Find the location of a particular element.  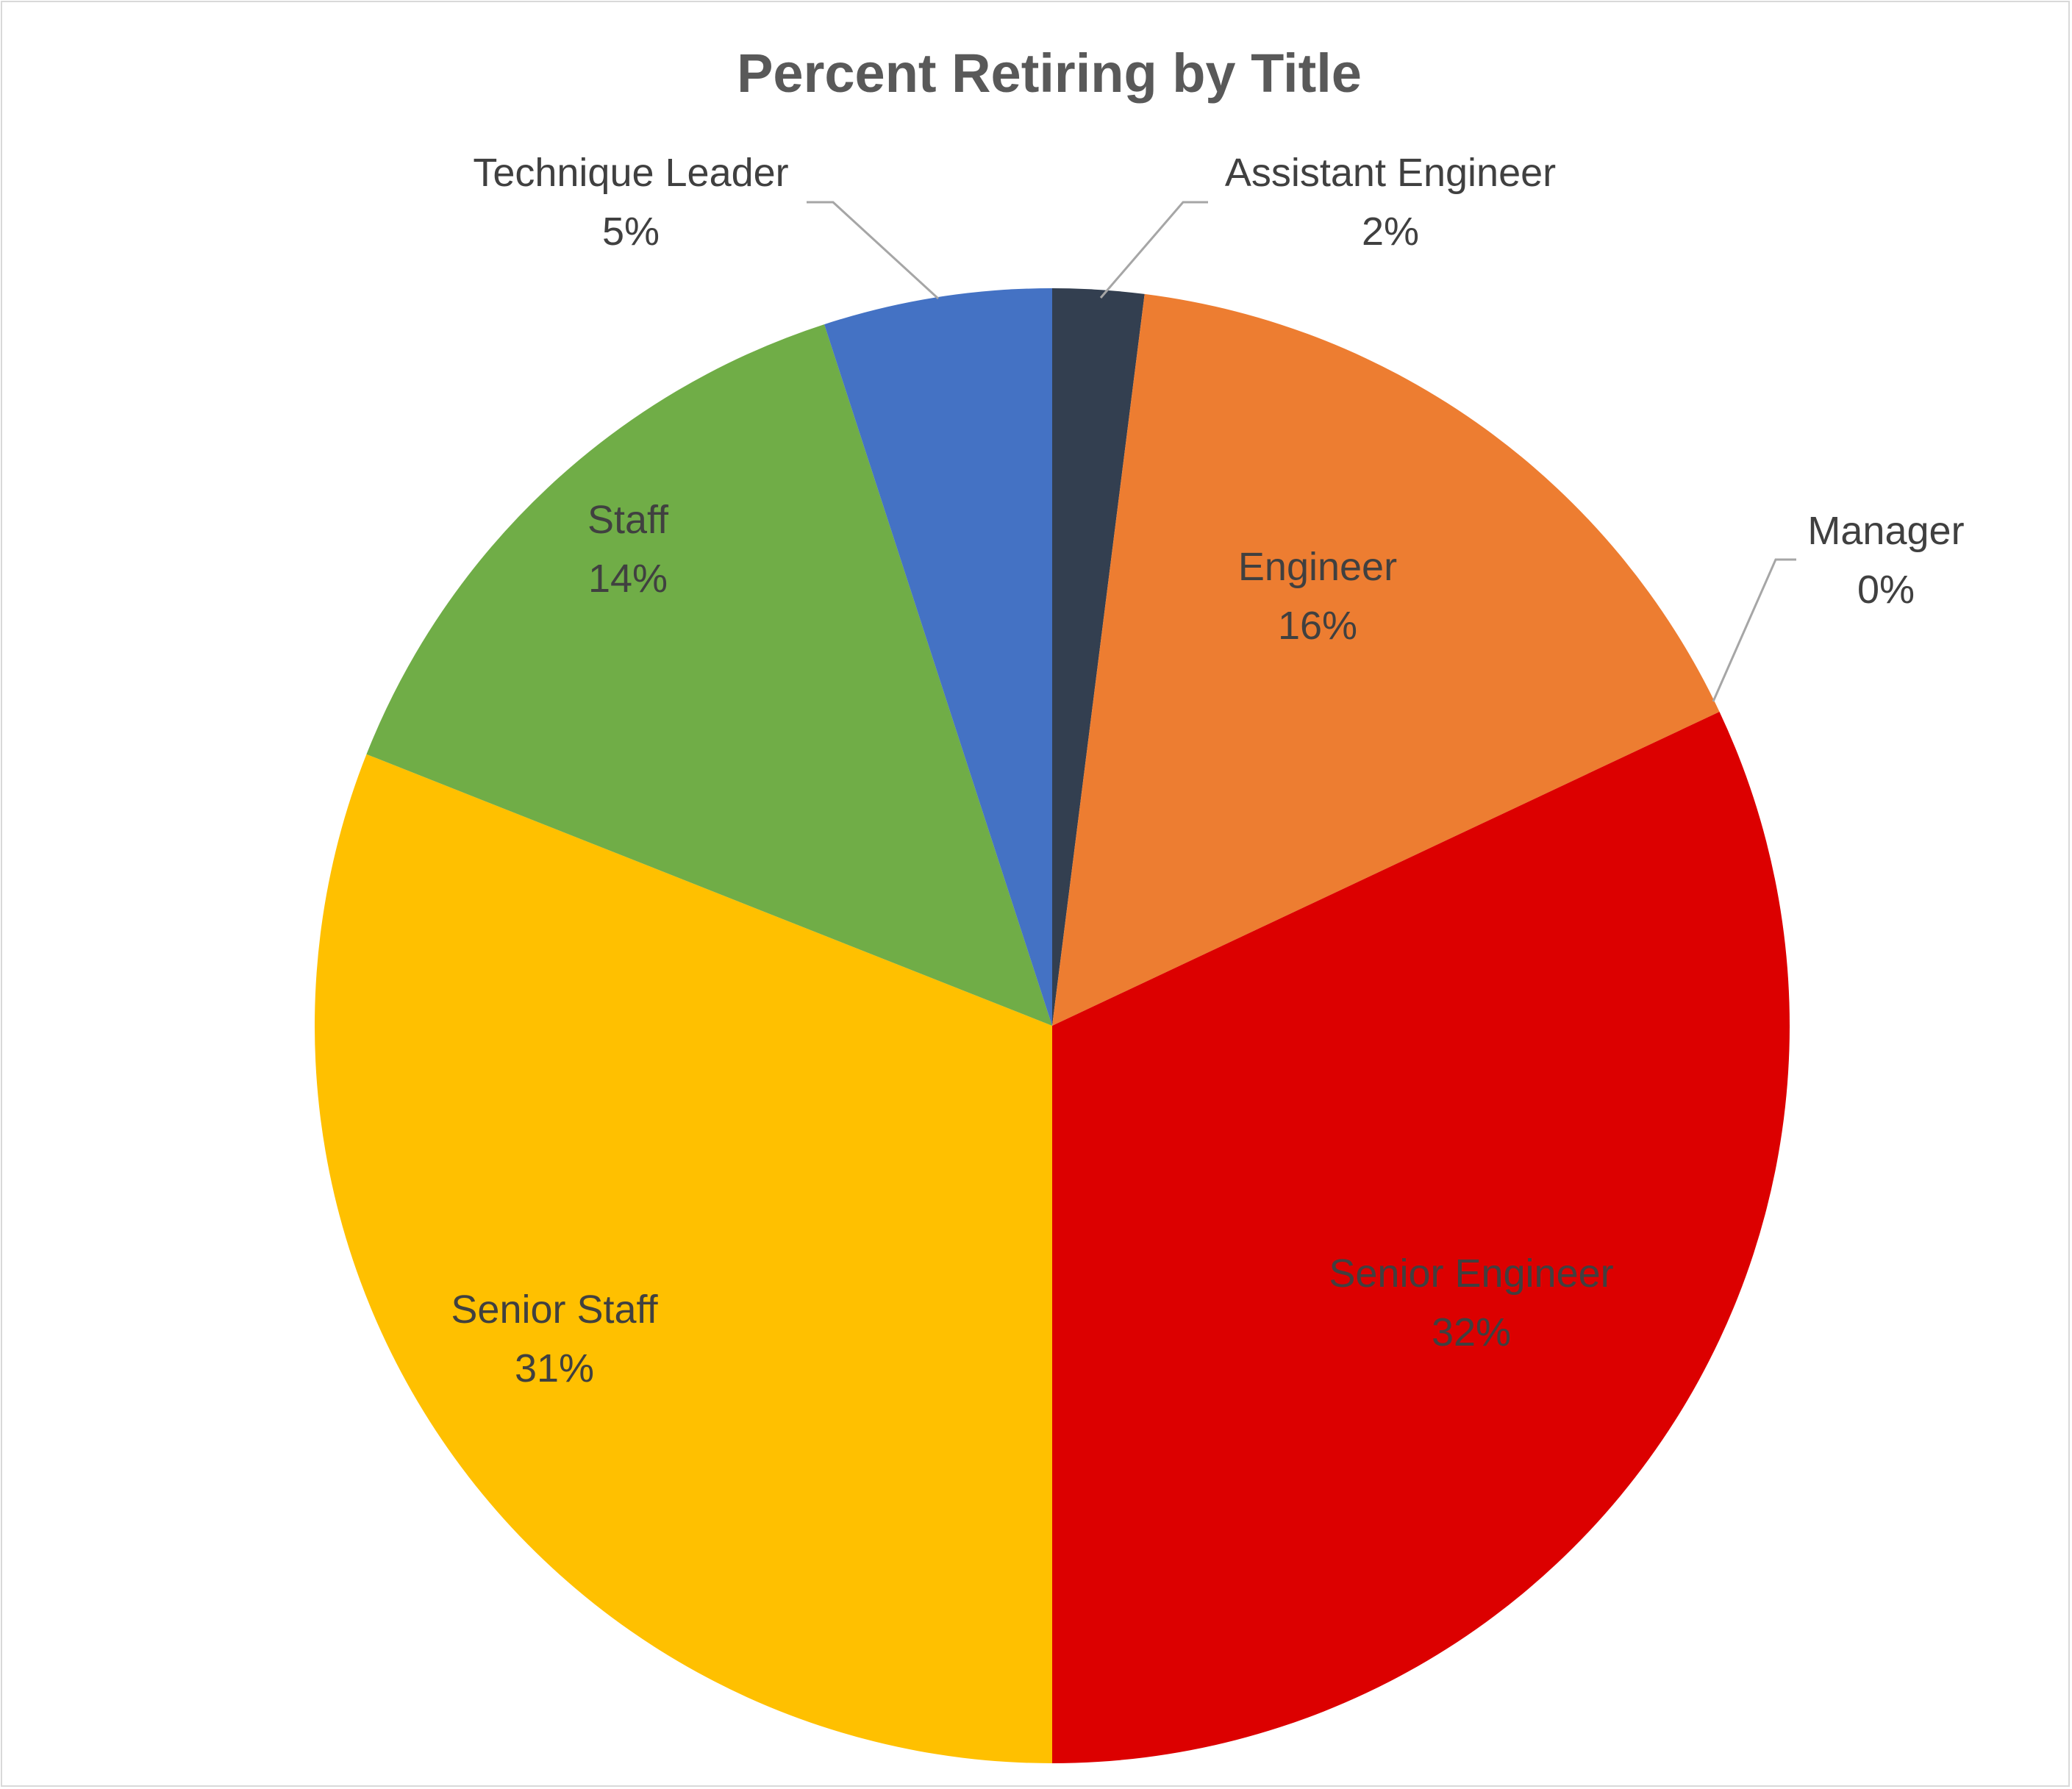

slice-assistant-engineer is located at coordinates (1098, 657).